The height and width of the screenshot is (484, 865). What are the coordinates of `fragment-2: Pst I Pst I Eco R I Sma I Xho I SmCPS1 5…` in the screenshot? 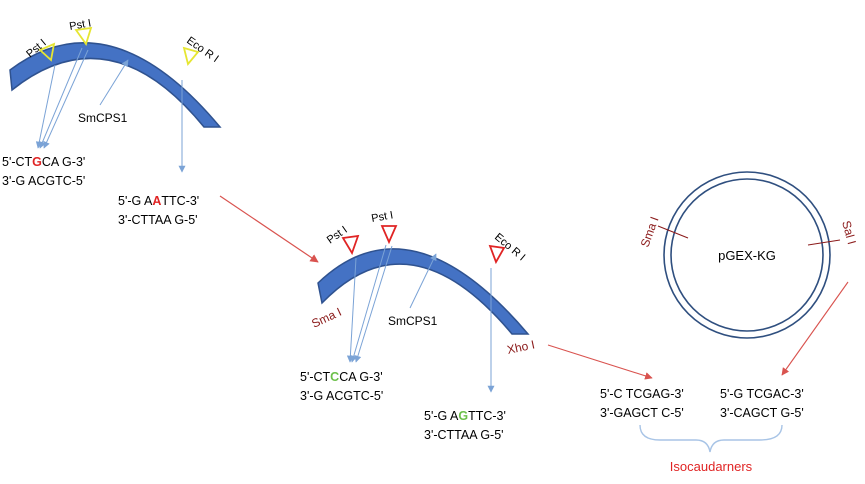 It's located at (418, 325).